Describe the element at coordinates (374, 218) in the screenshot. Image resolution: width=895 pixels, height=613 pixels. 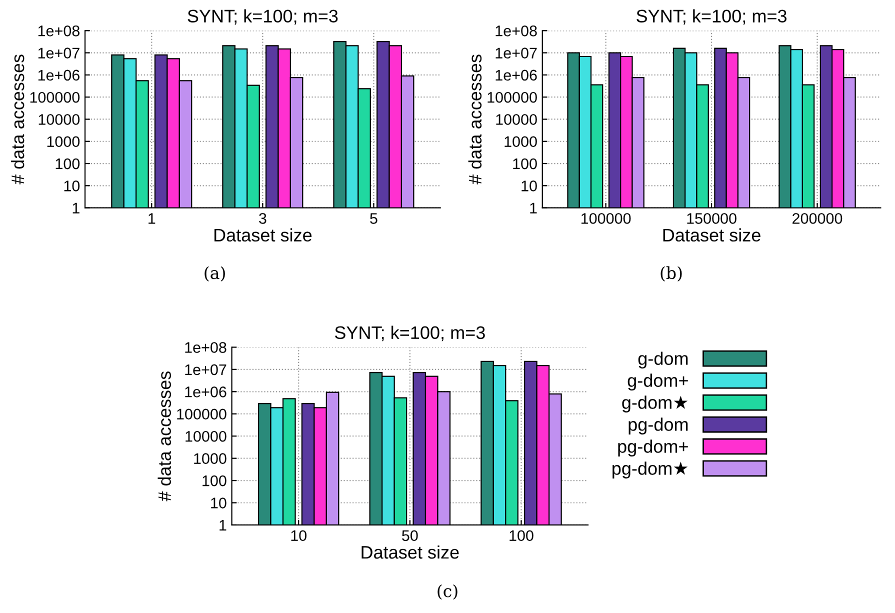
I see `x-tick-label: 5` at that location.